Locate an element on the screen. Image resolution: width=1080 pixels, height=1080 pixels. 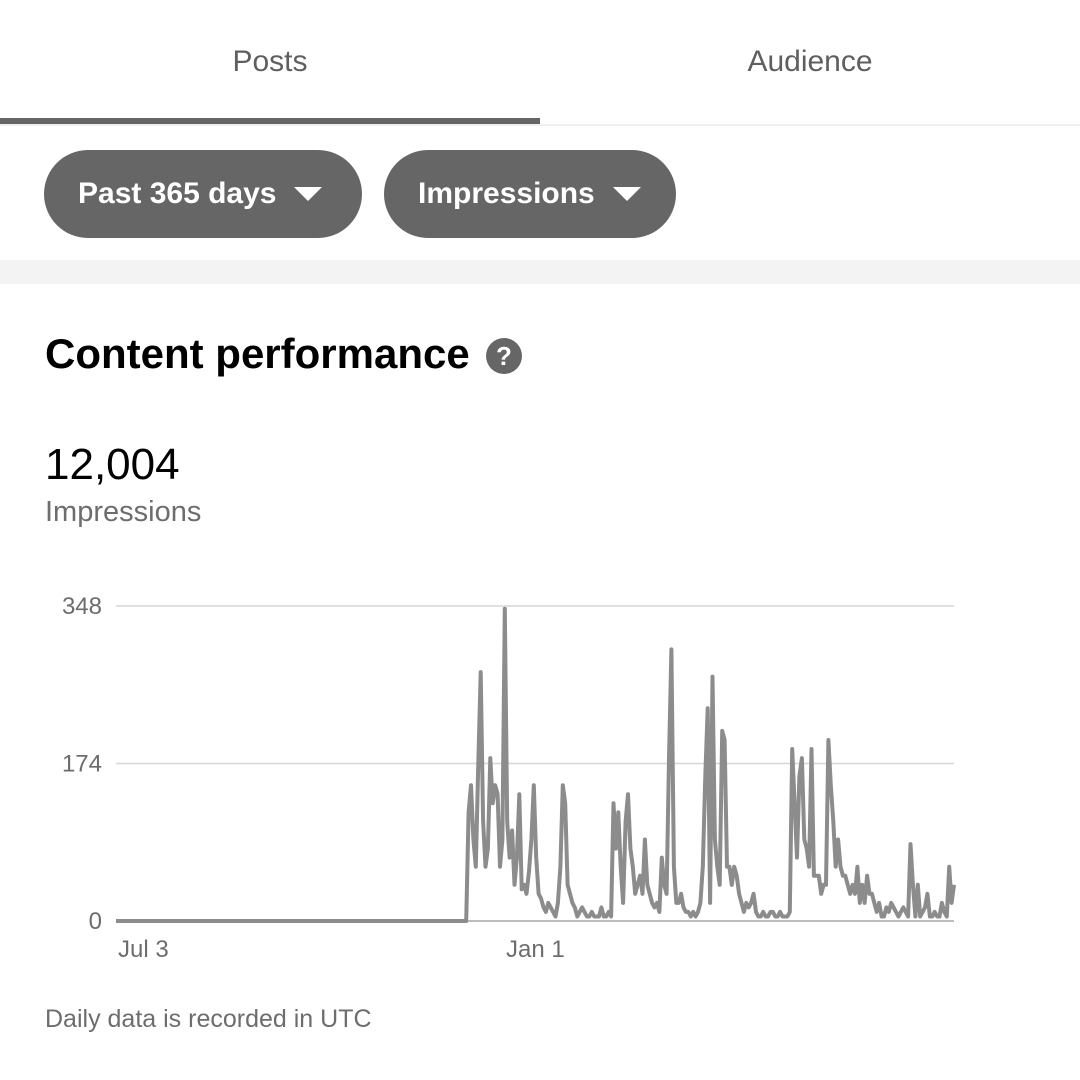
y-tick-label: 174 is located at coordinates (82, 764).